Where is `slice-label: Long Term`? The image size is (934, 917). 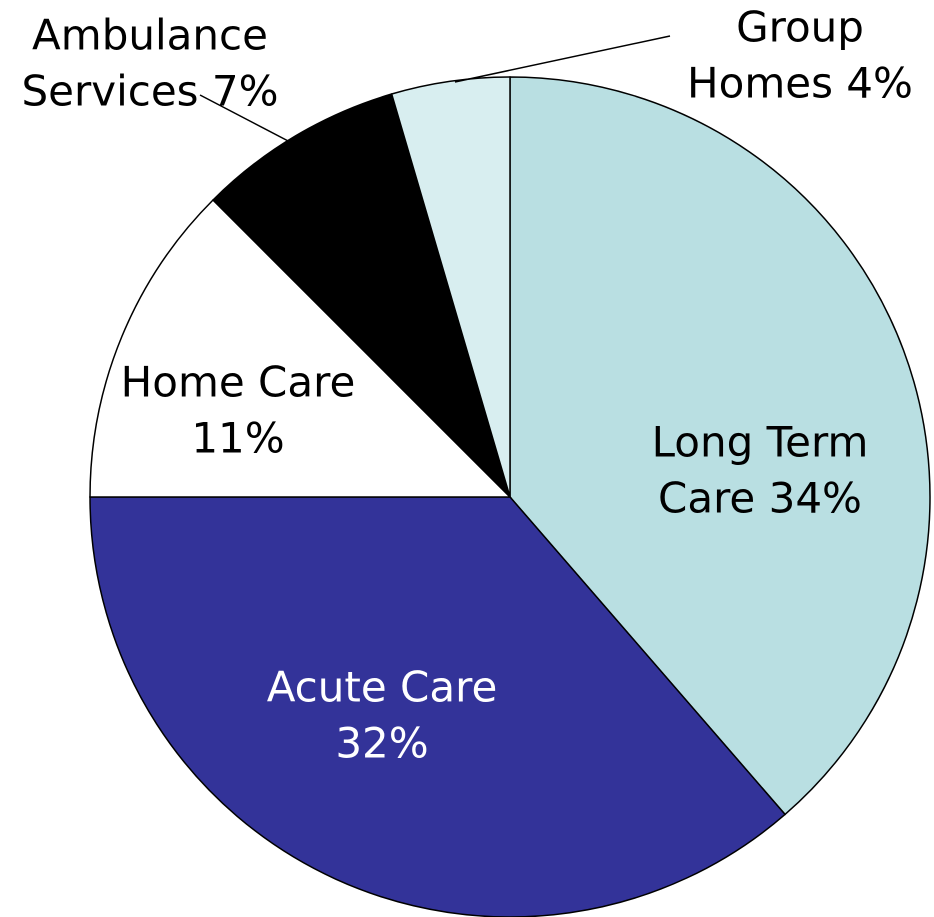
slice-label: Long Term is located at coordinates (760, 442).